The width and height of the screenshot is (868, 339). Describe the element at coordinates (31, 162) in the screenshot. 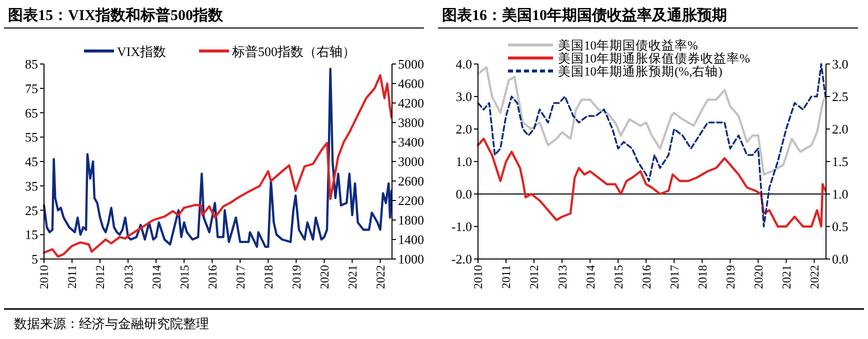

I see `y-tick-label: 45` at that location.